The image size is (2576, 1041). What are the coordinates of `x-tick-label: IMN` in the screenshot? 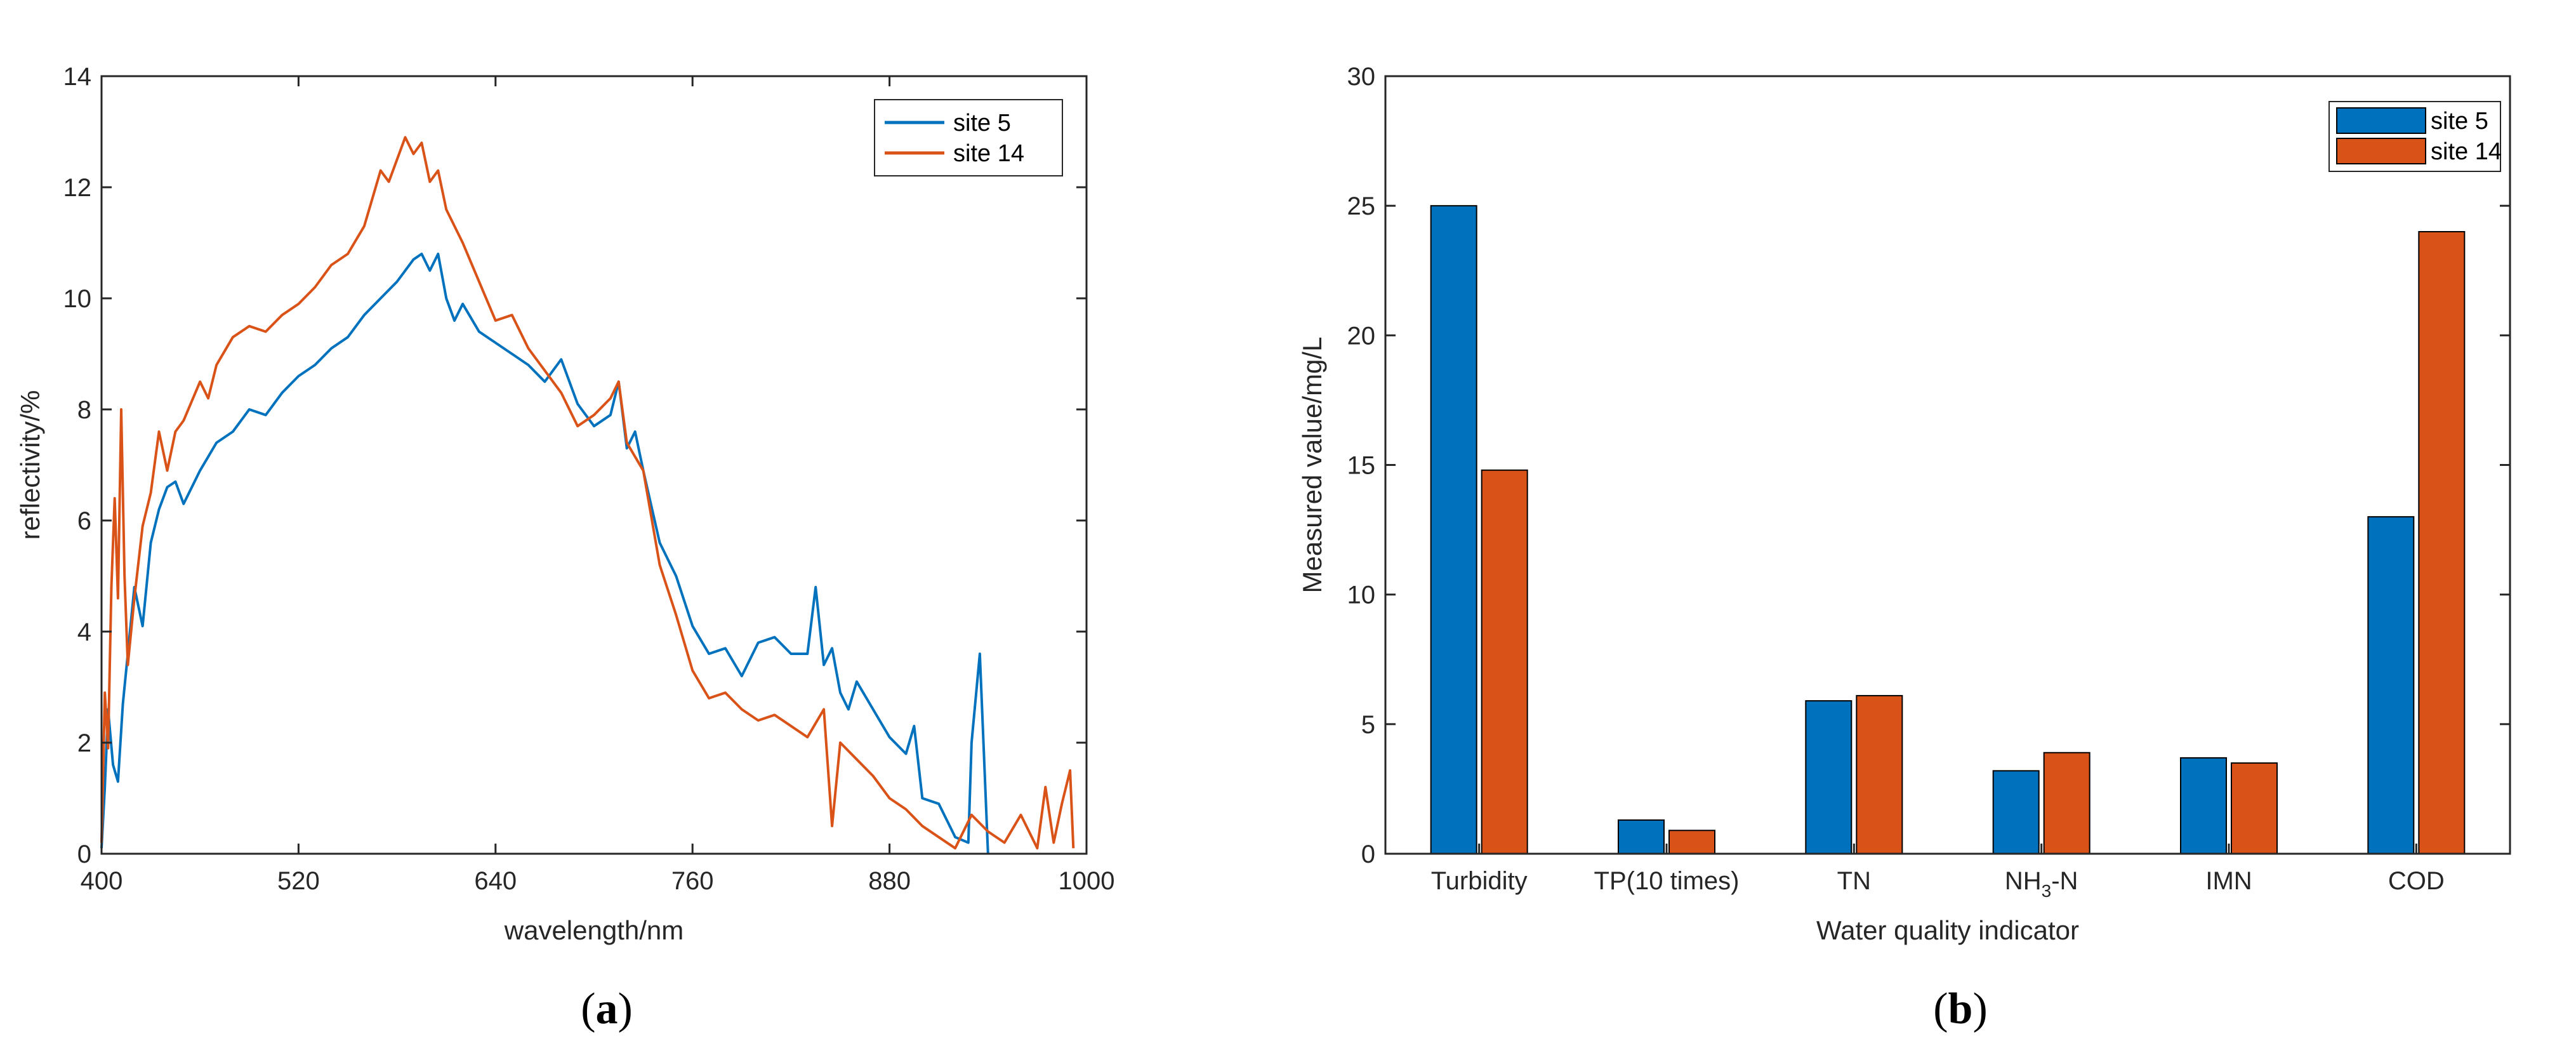 It's located at (2228, 881).